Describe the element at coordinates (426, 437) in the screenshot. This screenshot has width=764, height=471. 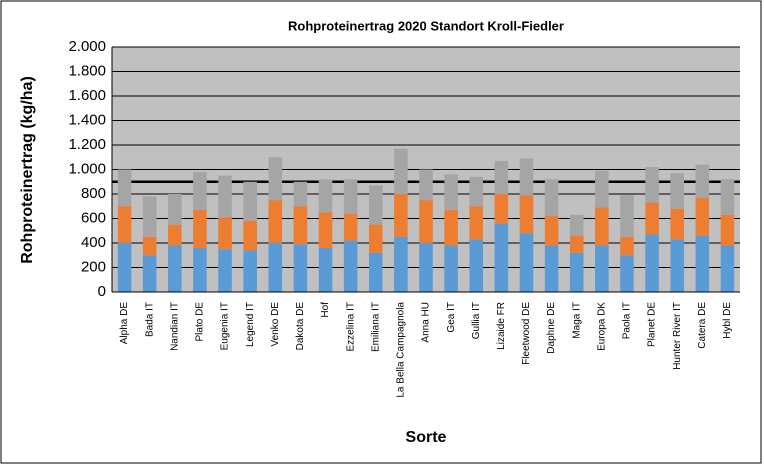
I see `x-axis-label: Sorte` at that location.